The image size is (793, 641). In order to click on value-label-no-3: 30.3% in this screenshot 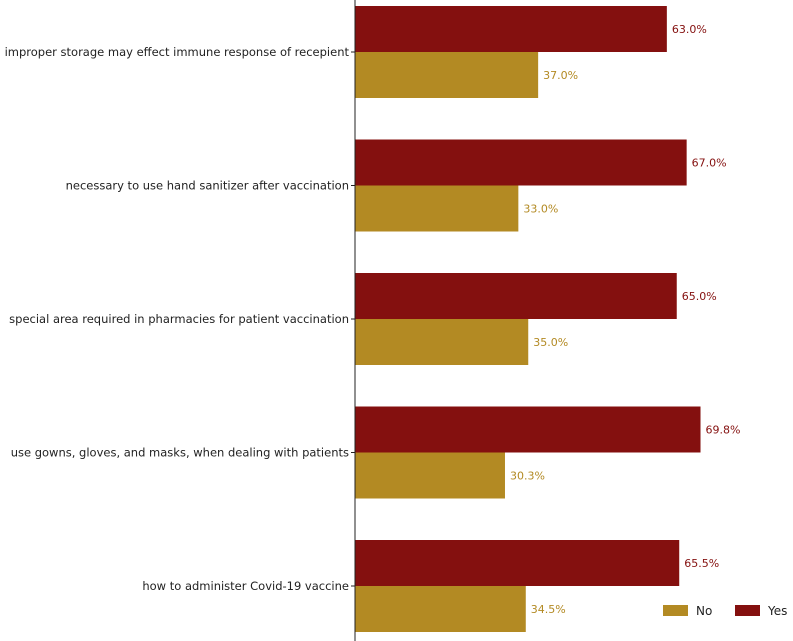, I will do `click(527, 476)`.